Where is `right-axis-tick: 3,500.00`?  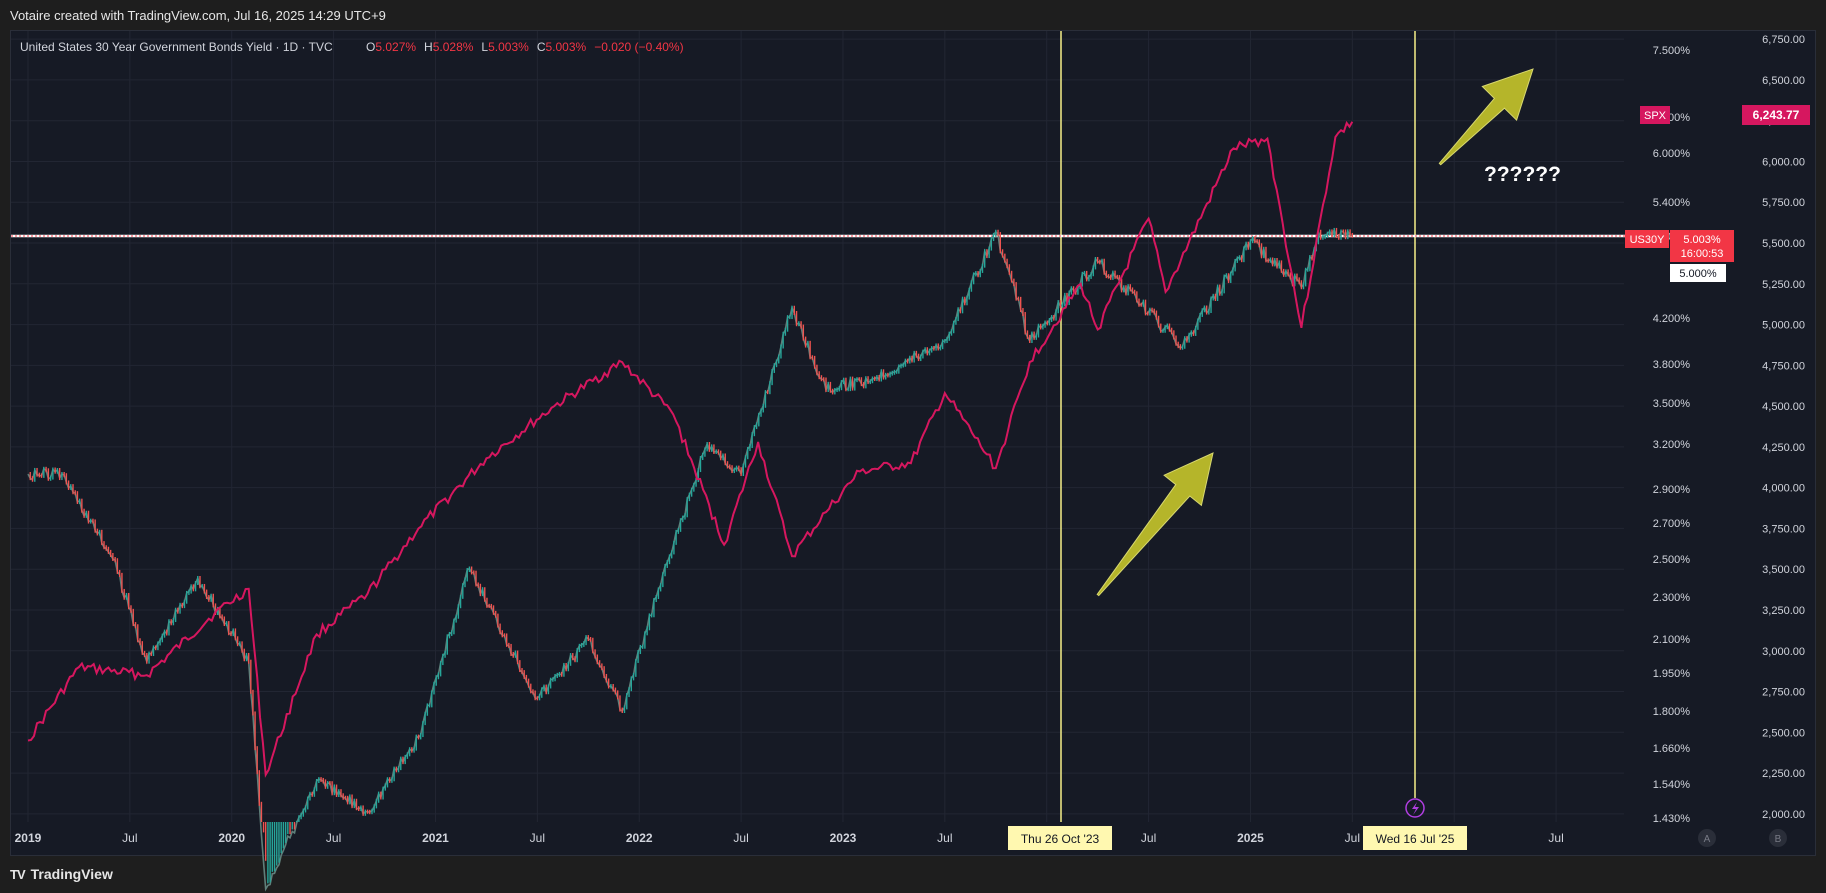 right-axis-tick: 3,500.00 is located at coordinates (1783, 570).